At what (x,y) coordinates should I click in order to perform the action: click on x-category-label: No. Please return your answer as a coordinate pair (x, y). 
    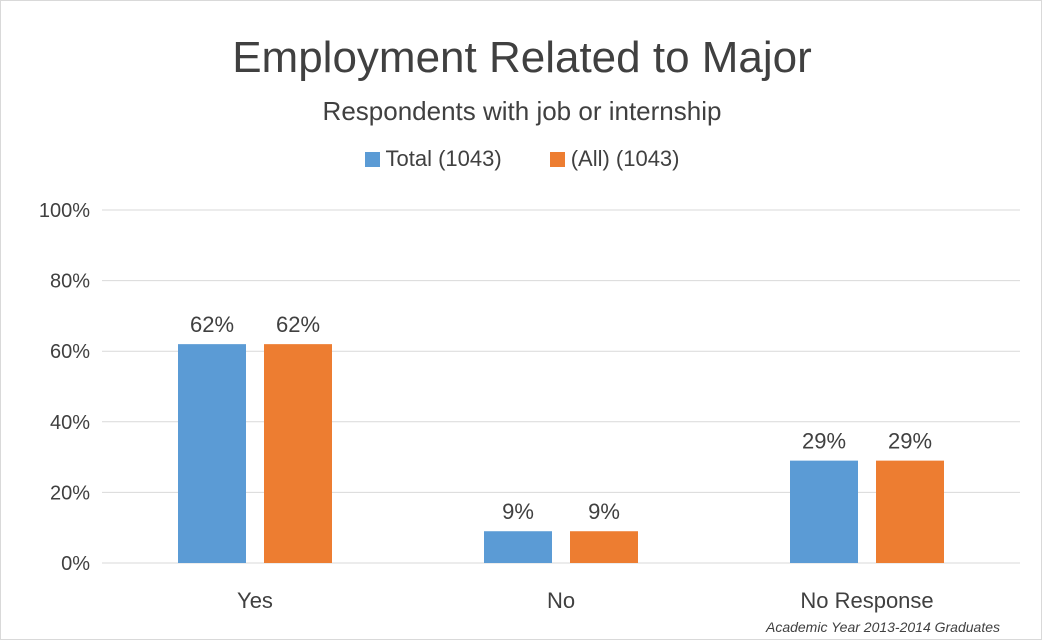
    Looking at the image, I should click on (561, 600).